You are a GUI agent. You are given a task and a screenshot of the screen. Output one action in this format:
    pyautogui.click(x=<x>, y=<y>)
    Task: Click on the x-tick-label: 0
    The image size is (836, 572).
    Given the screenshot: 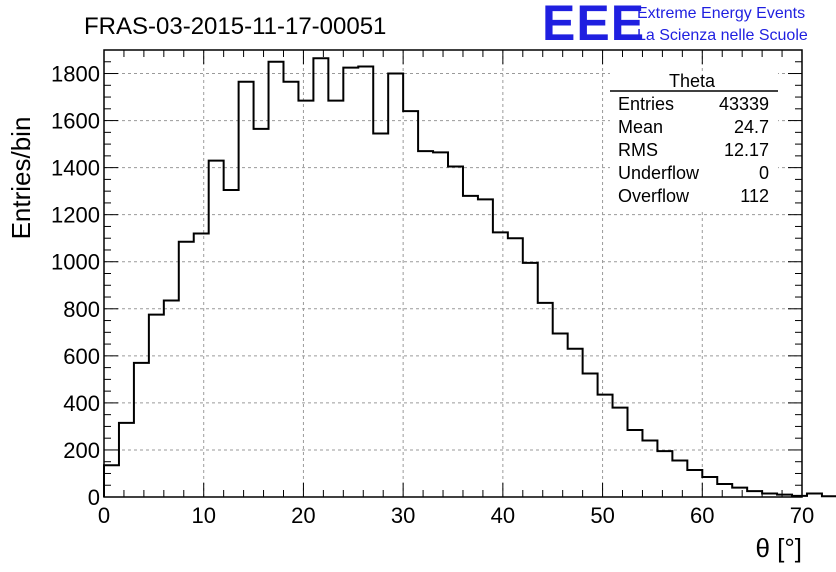 What is the action you would take?
    pyautogui.click(x=104, y=515)
    